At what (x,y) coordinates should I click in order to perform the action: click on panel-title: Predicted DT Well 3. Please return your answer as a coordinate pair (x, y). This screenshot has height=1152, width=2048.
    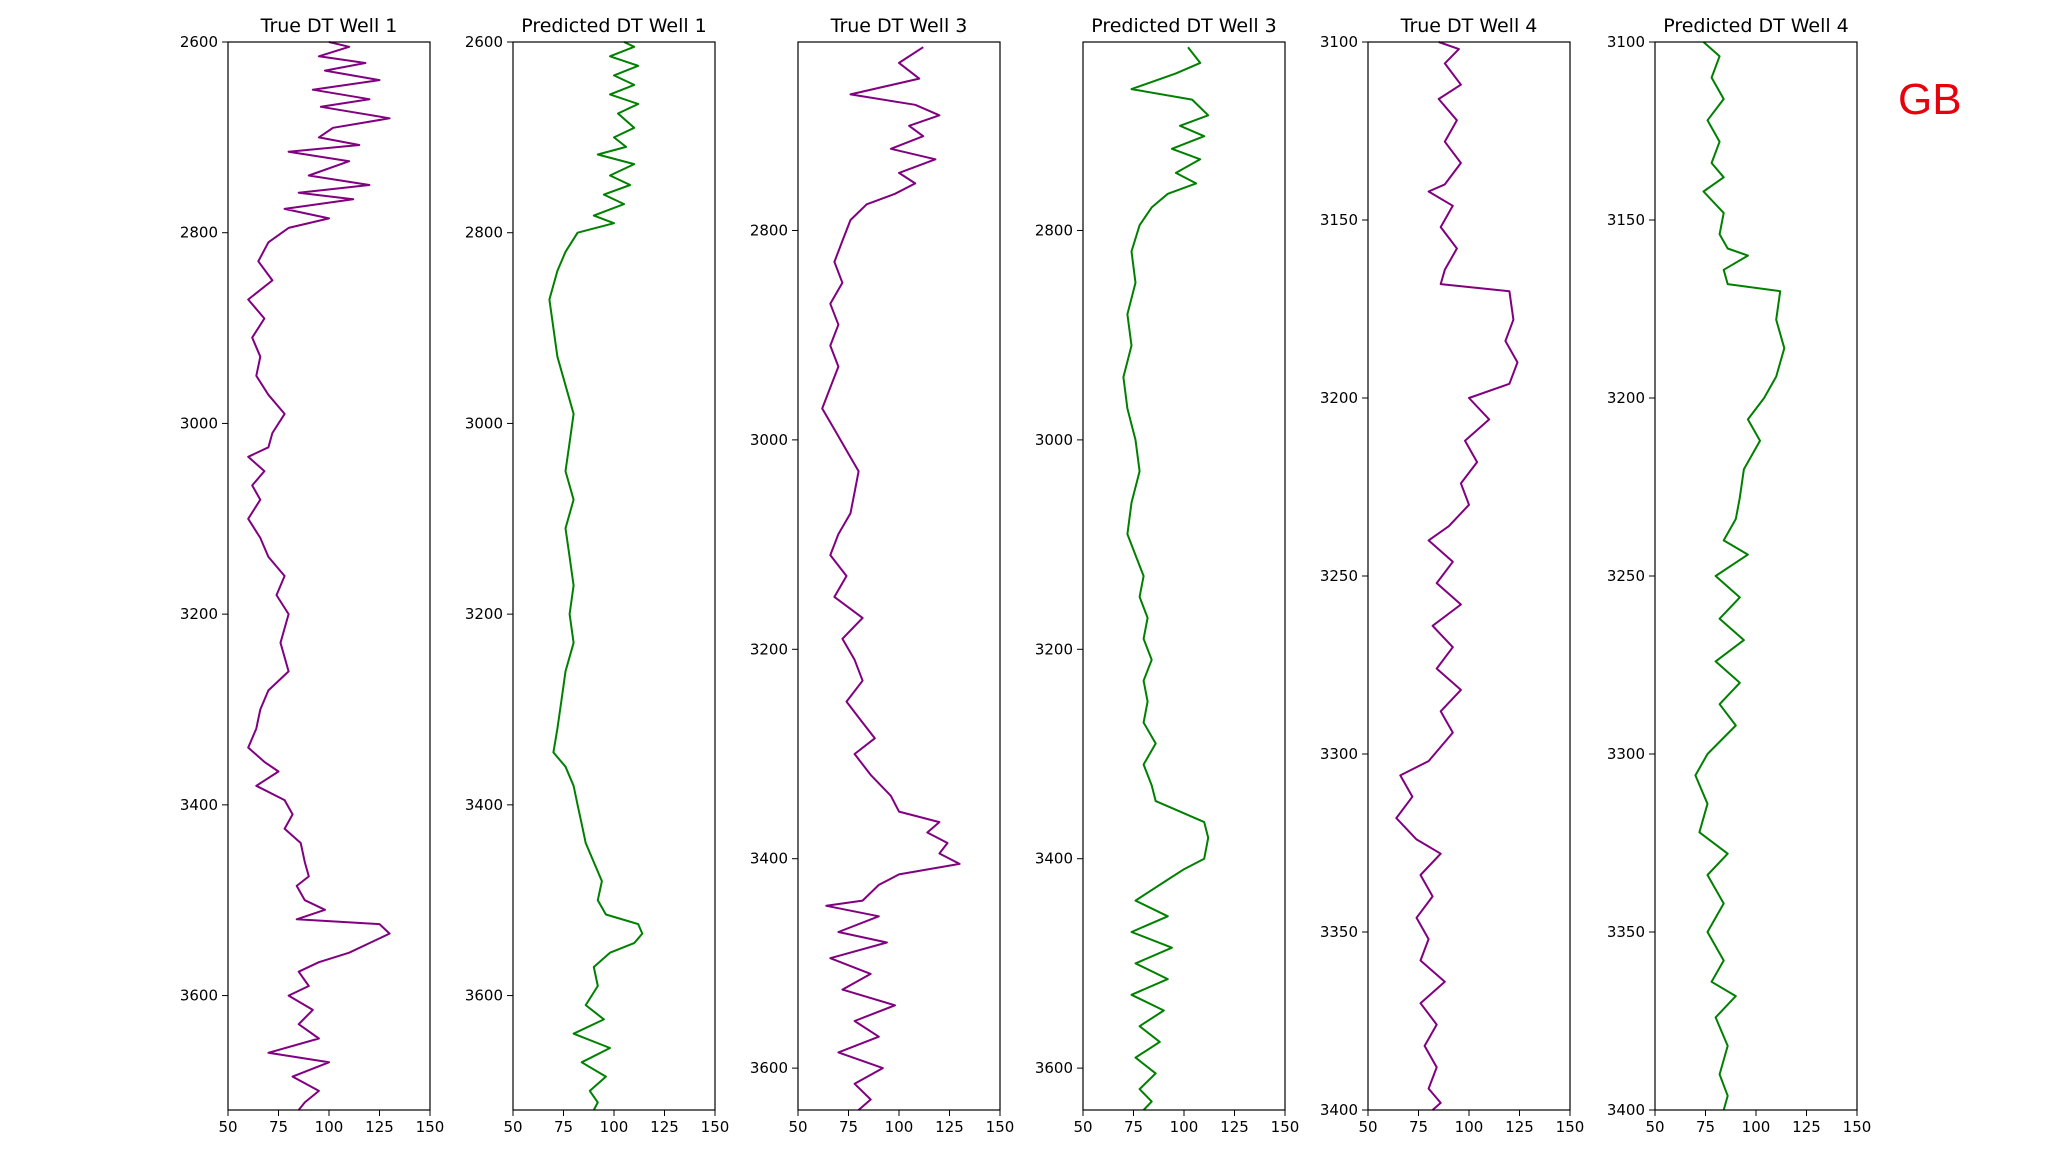
    Looking at the image, I should click on (1184, 26).